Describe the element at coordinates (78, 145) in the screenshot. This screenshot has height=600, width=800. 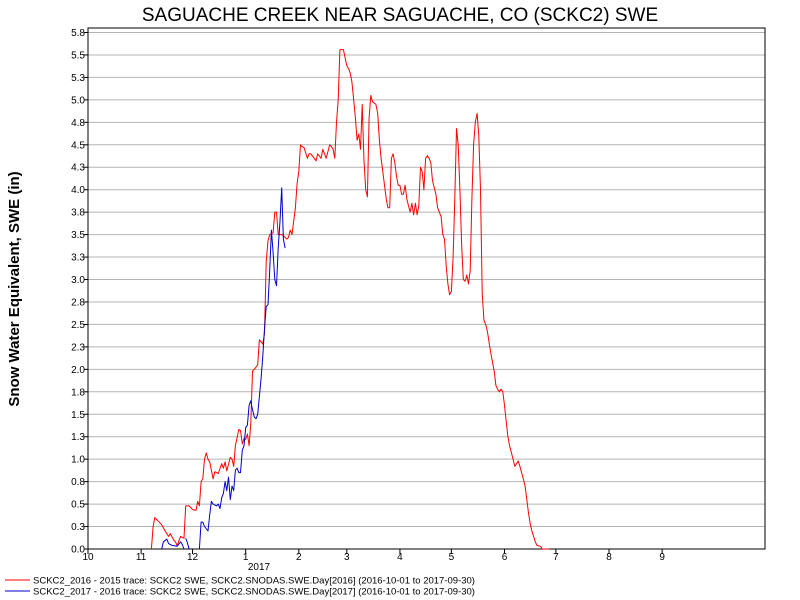
I see `y-tick-label: 4.5` at that location.